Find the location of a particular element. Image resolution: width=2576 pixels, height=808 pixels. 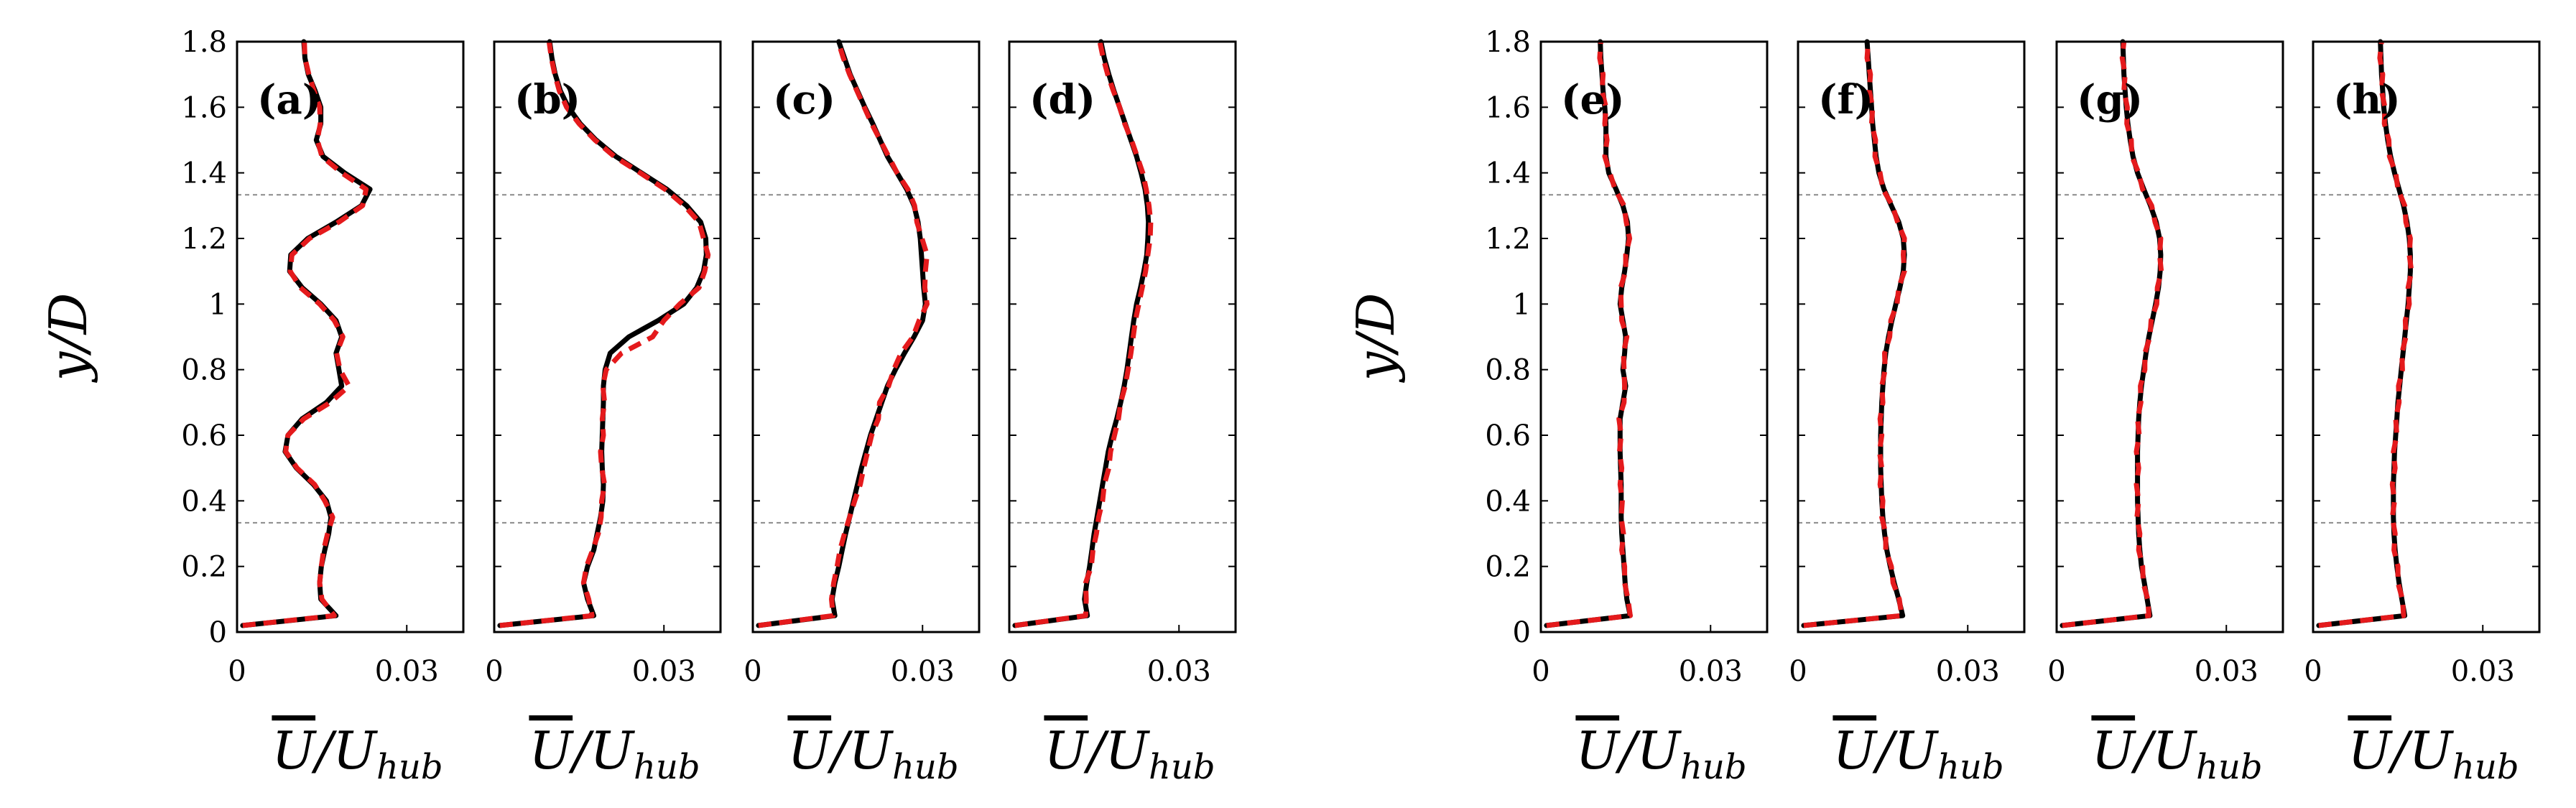

panel-b: 0 0.03 (b) U/Uhub is located at coordinates (603, 413).